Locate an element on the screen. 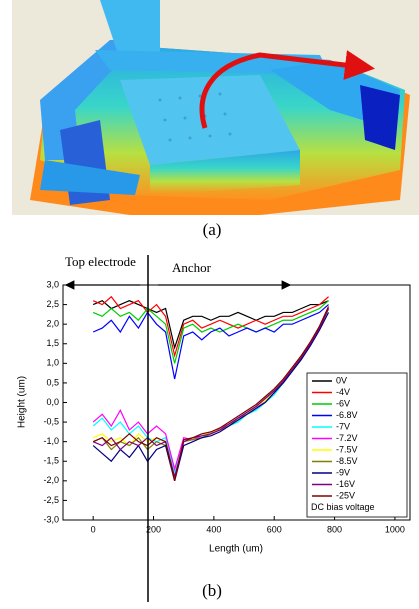  legend-title: DC bias voltage is located at coordinates (343, 507).